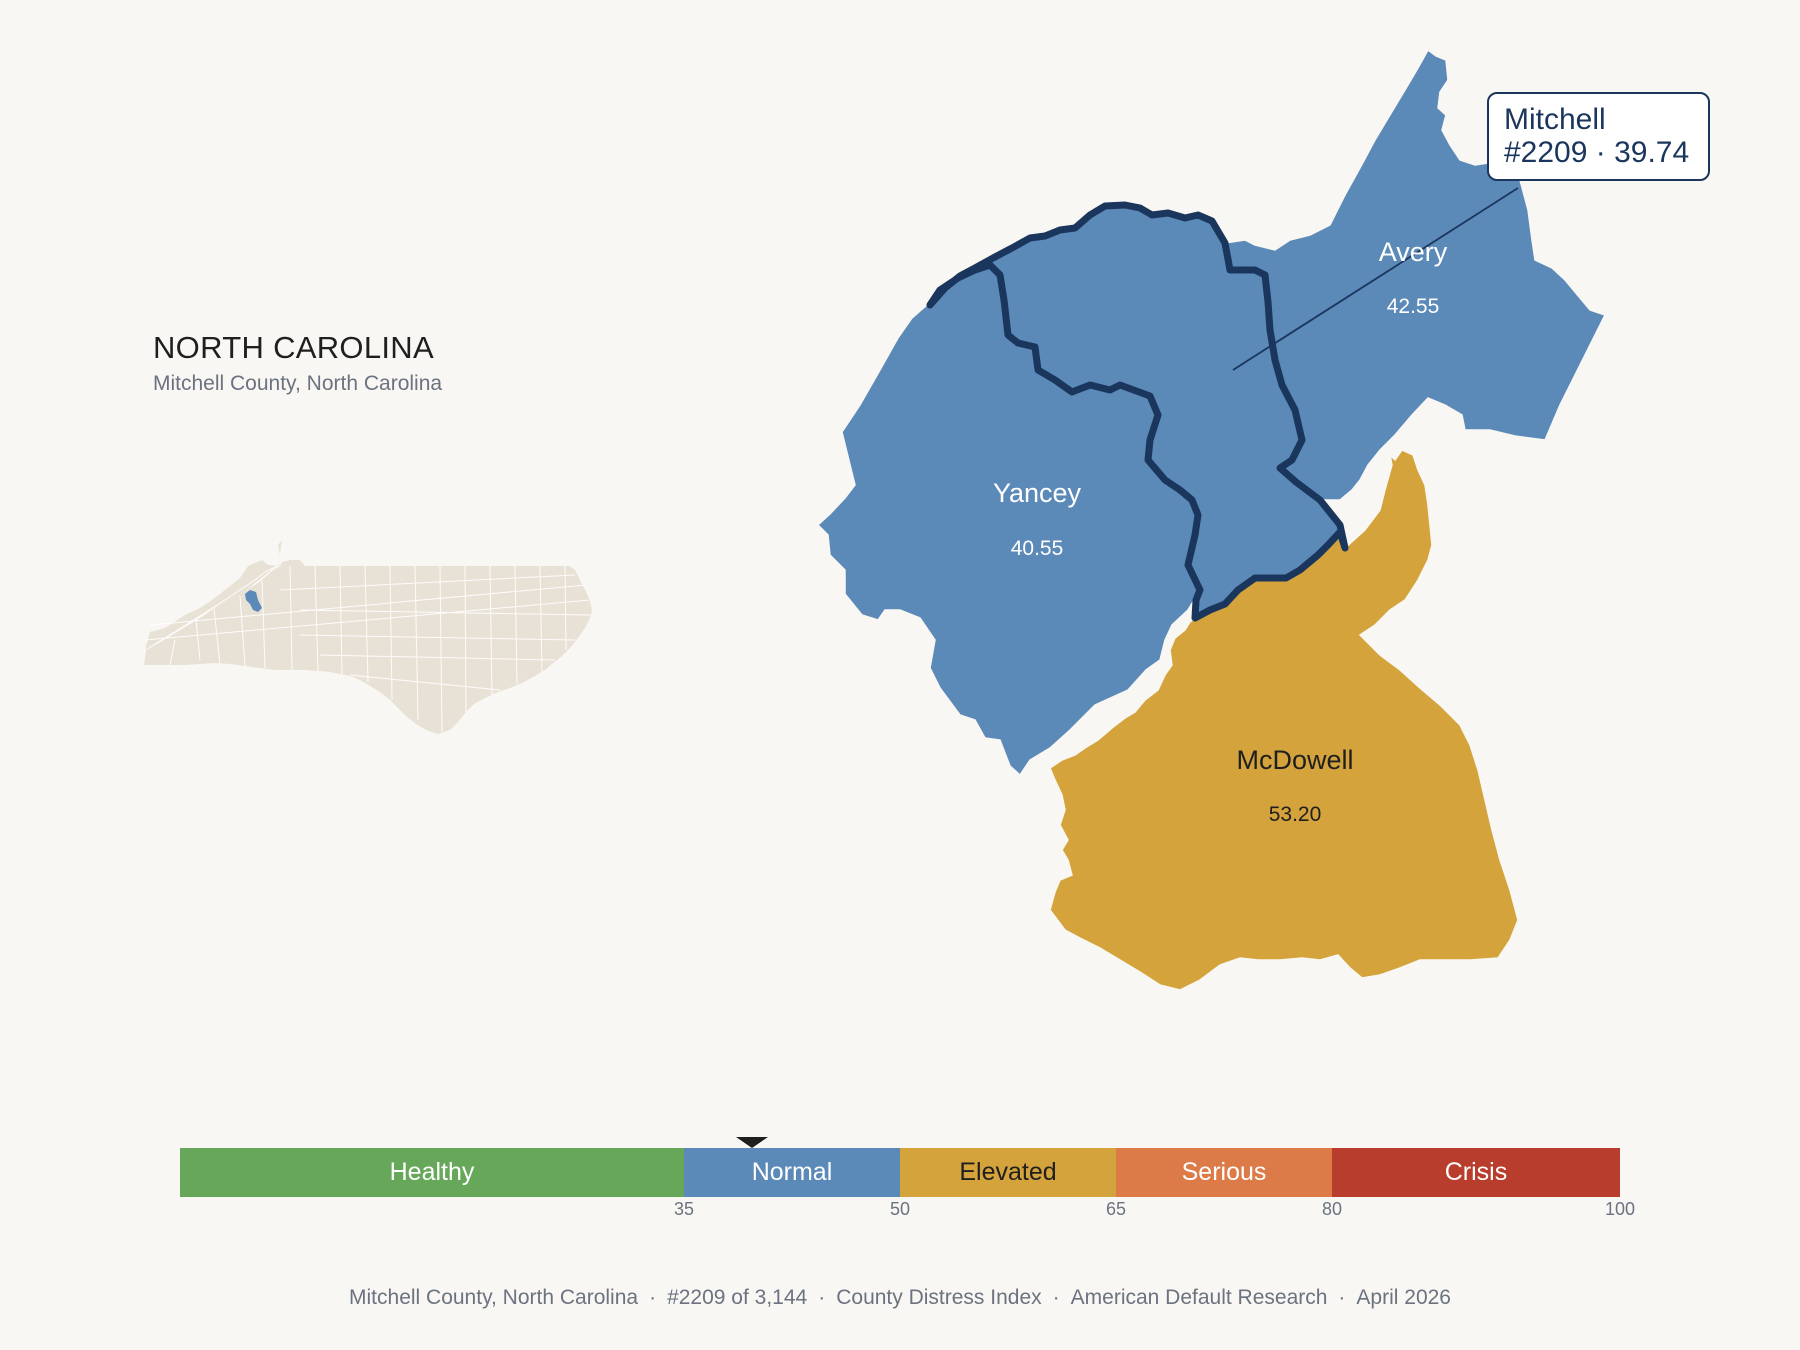 The height and width of the screenshot is (1350, 1800). I want to click on distress-scale-bar: Healthy Normal Elevated Serious Crisis, so click(900, 1172).